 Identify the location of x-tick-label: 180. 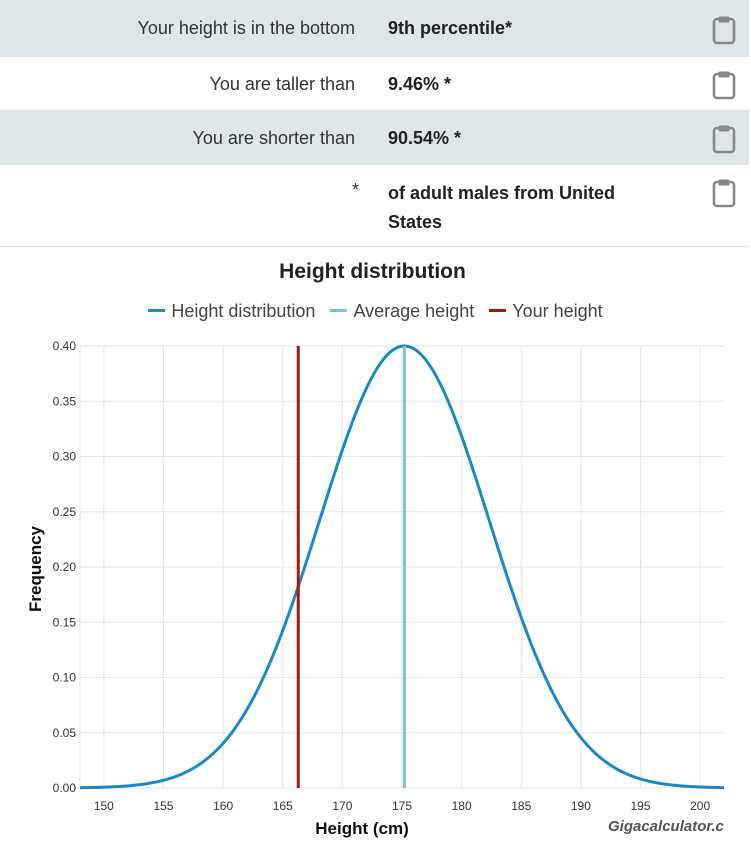
(462, 806).